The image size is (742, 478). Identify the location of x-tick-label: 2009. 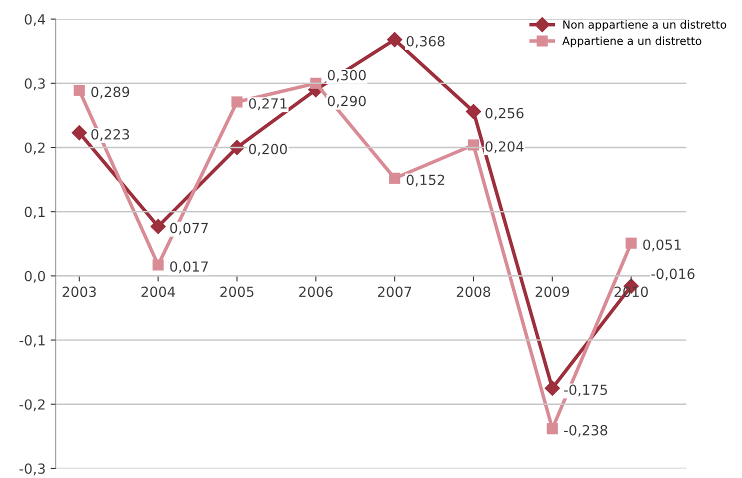
(553, 292).